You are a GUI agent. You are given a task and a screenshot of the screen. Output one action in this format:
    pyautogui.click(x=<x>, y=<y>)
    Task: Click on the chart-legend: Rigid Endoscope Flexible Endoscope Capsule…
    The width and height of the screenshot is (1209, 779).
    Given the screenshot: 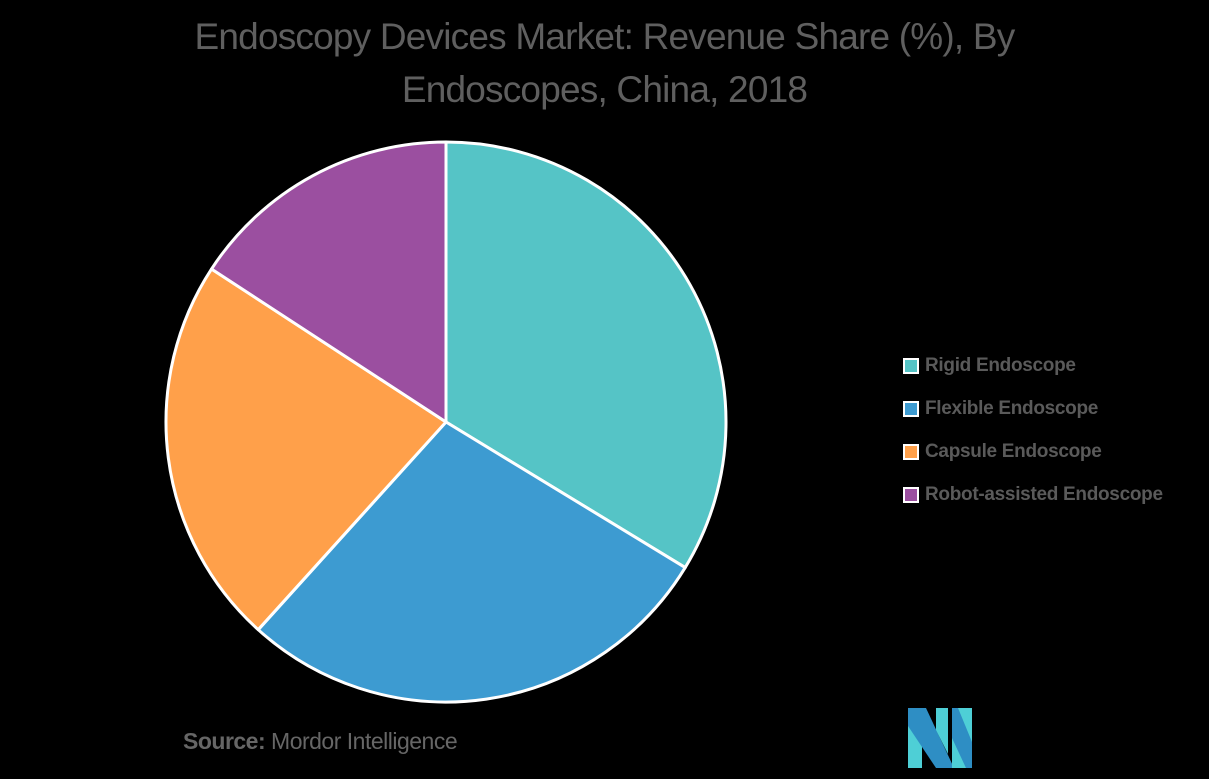 What is the action you would take?
    pyautogui.click(x=1033, y=430)
    